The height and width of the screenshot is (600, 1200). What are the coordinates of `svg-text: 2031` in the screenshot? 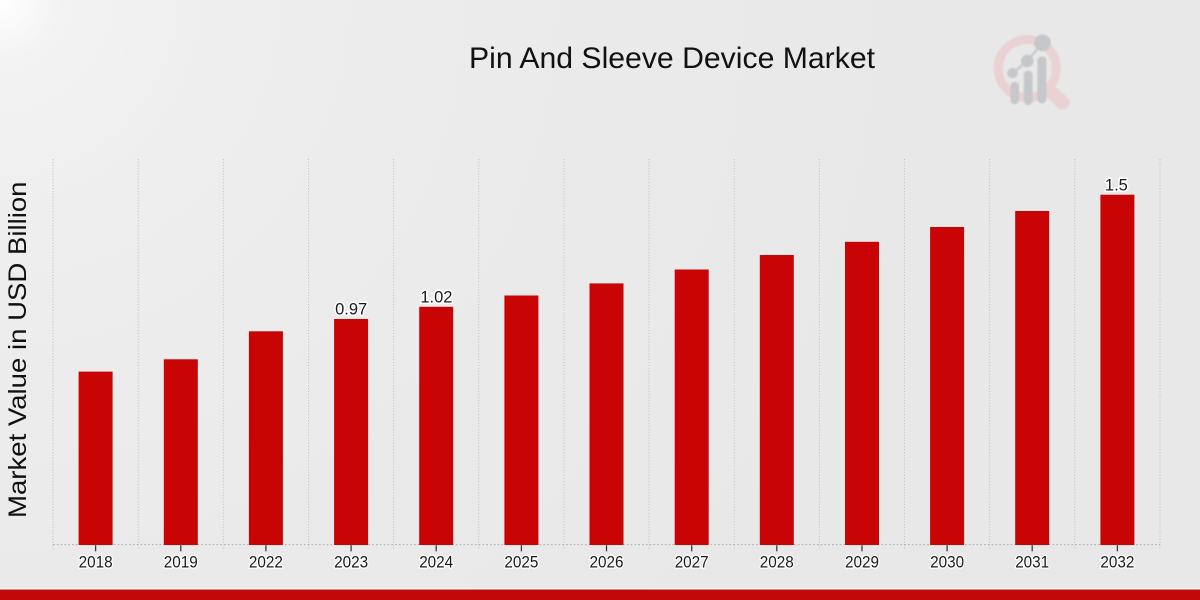 It's located at (1032, 561).